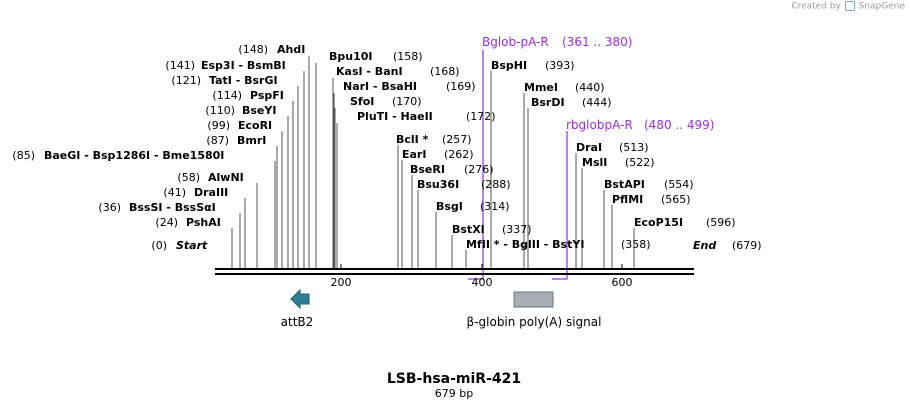  What do you see at coordinates (243, 80) in the screenshot?
I see `site-name: TatI - BsrGI` at bounding box center [243, 80].